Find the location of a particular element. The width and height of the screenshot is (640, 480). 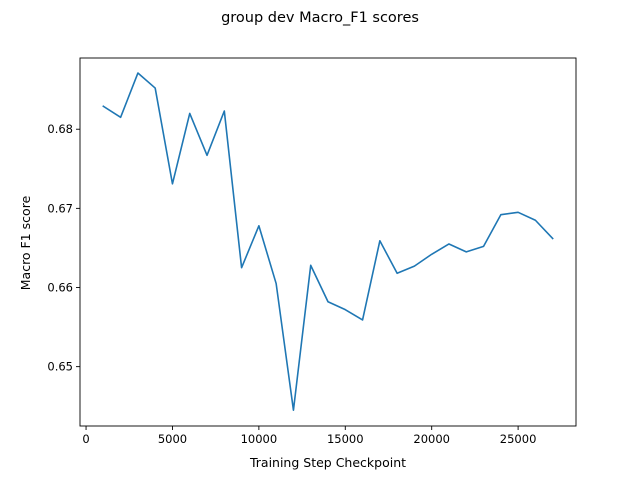

x-axis-label: Training Step Checkpoint is located at coordinates (327, 462).